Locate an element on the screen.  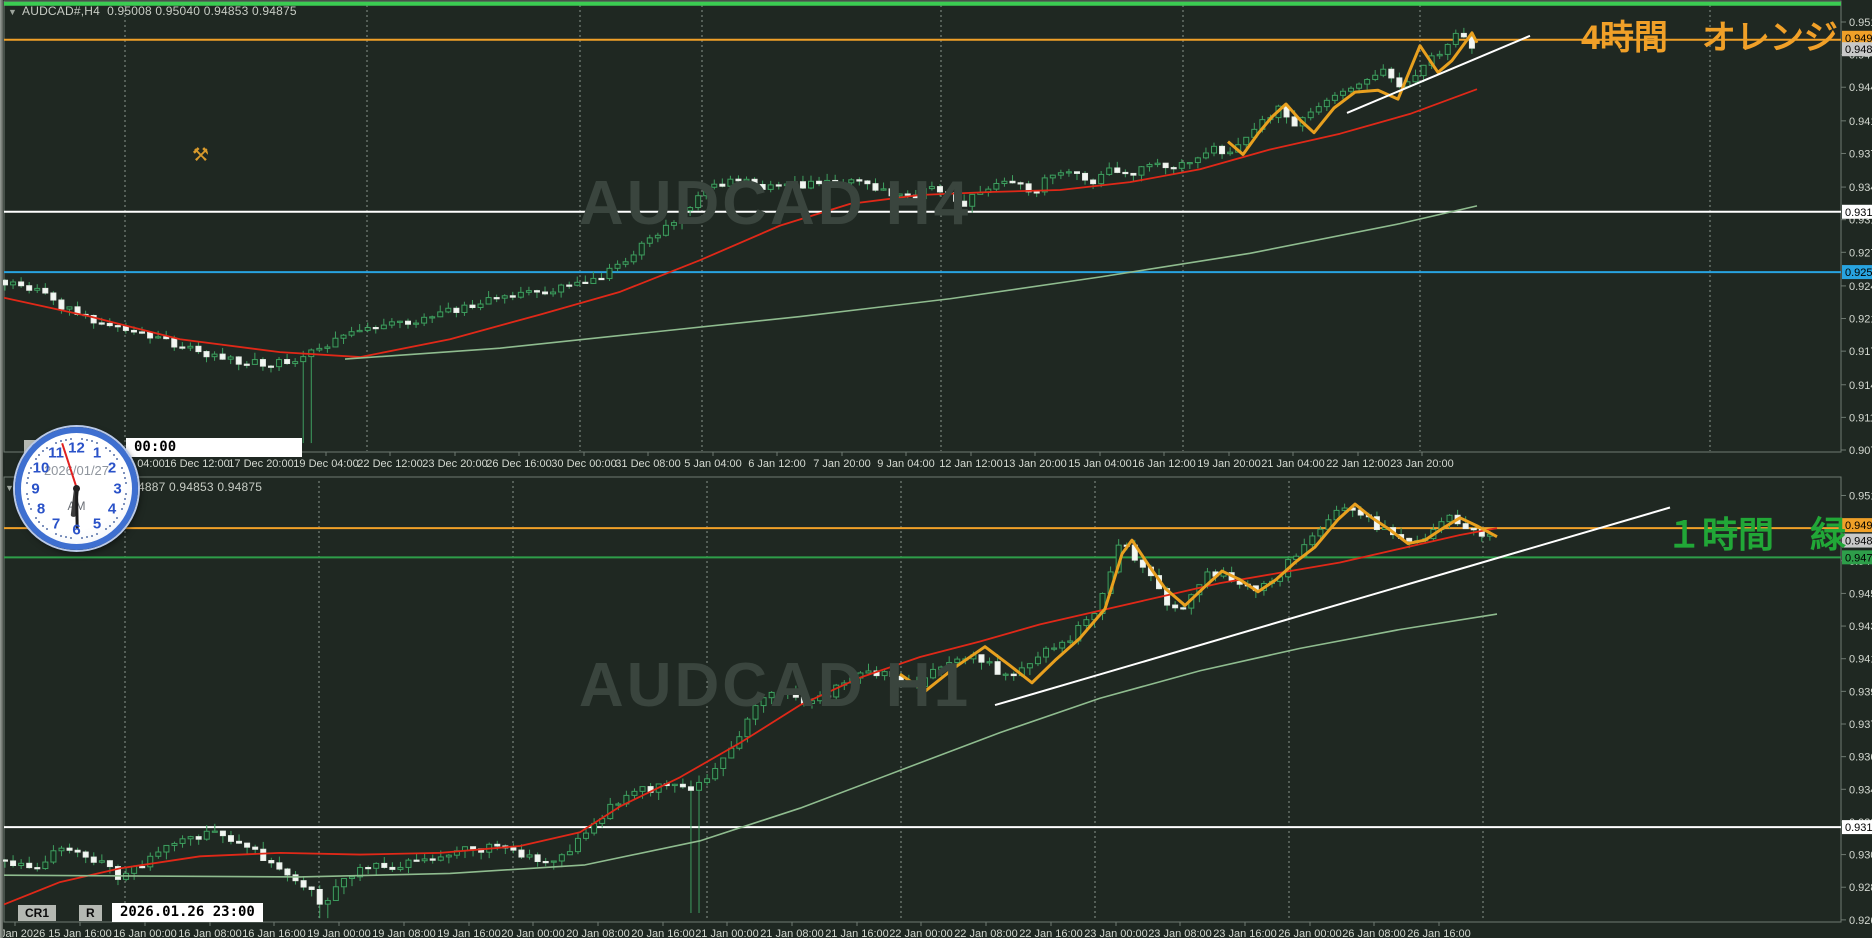
h4-symbol-dropdown-icon: ▼ is located at coordinates (12, 12).